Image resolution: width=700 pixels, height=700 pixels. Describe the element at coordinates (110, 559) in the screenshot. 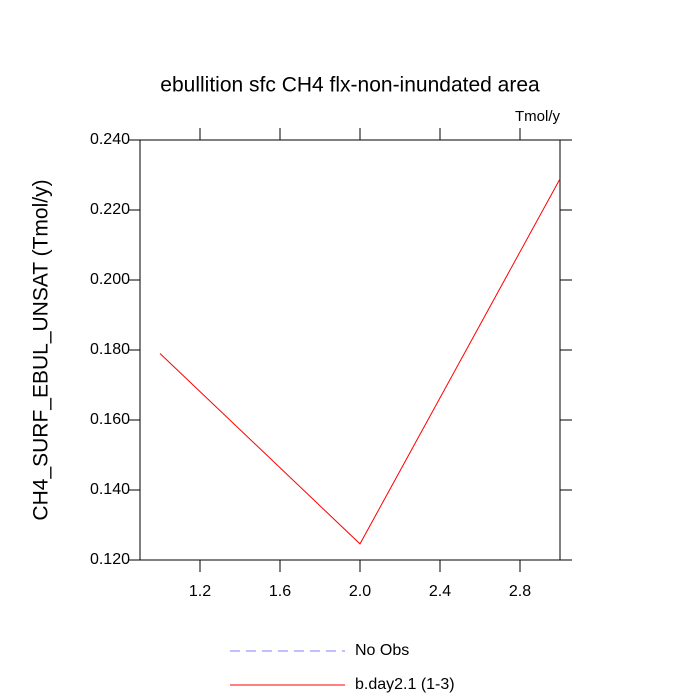

I see `y-tick-label: 0.120` at that location.